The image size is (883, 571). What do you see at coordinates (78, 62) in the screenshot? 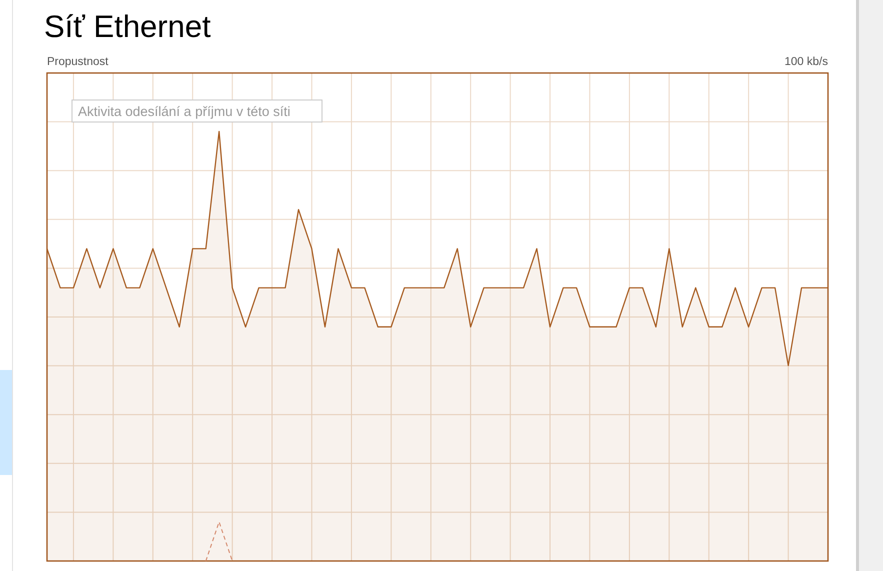
I see `text: Propustnost` at bounding box center [78, 62].